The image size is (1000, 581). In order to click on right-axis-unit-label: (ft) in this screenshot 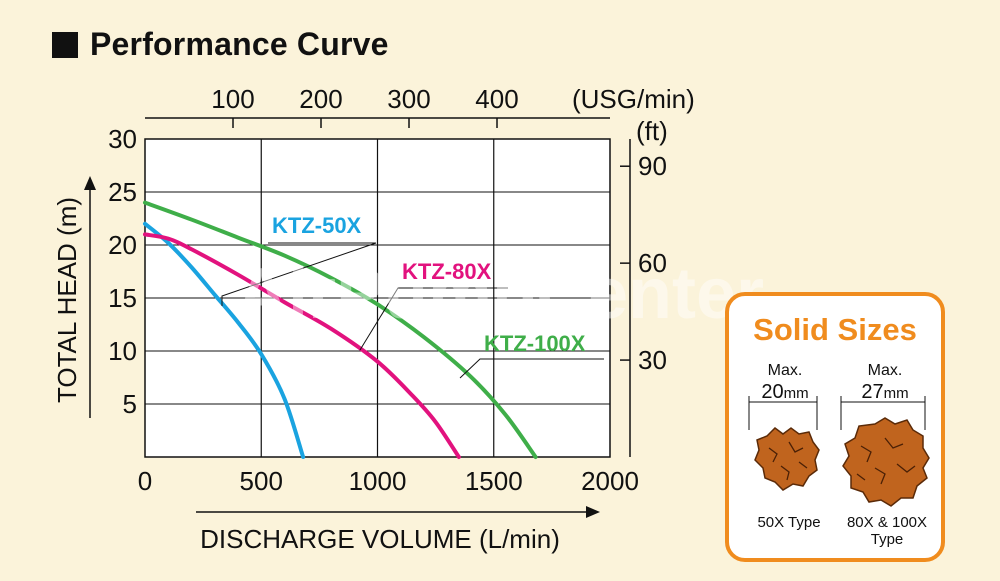, I will do `click(652, 131)`.